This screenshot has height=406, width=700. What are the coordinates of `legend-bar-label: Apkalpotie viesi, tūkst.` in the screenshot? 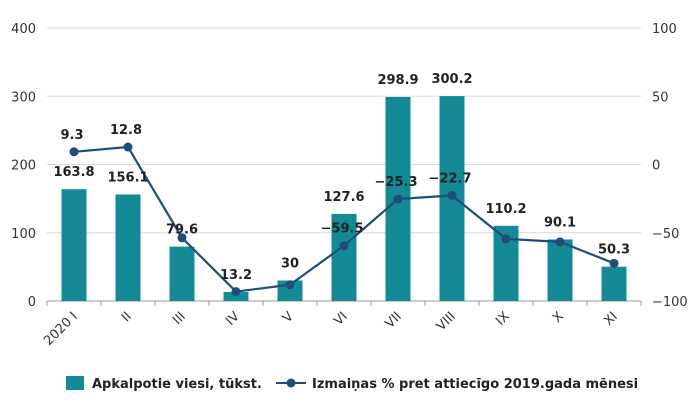 It's located at (177, 384).